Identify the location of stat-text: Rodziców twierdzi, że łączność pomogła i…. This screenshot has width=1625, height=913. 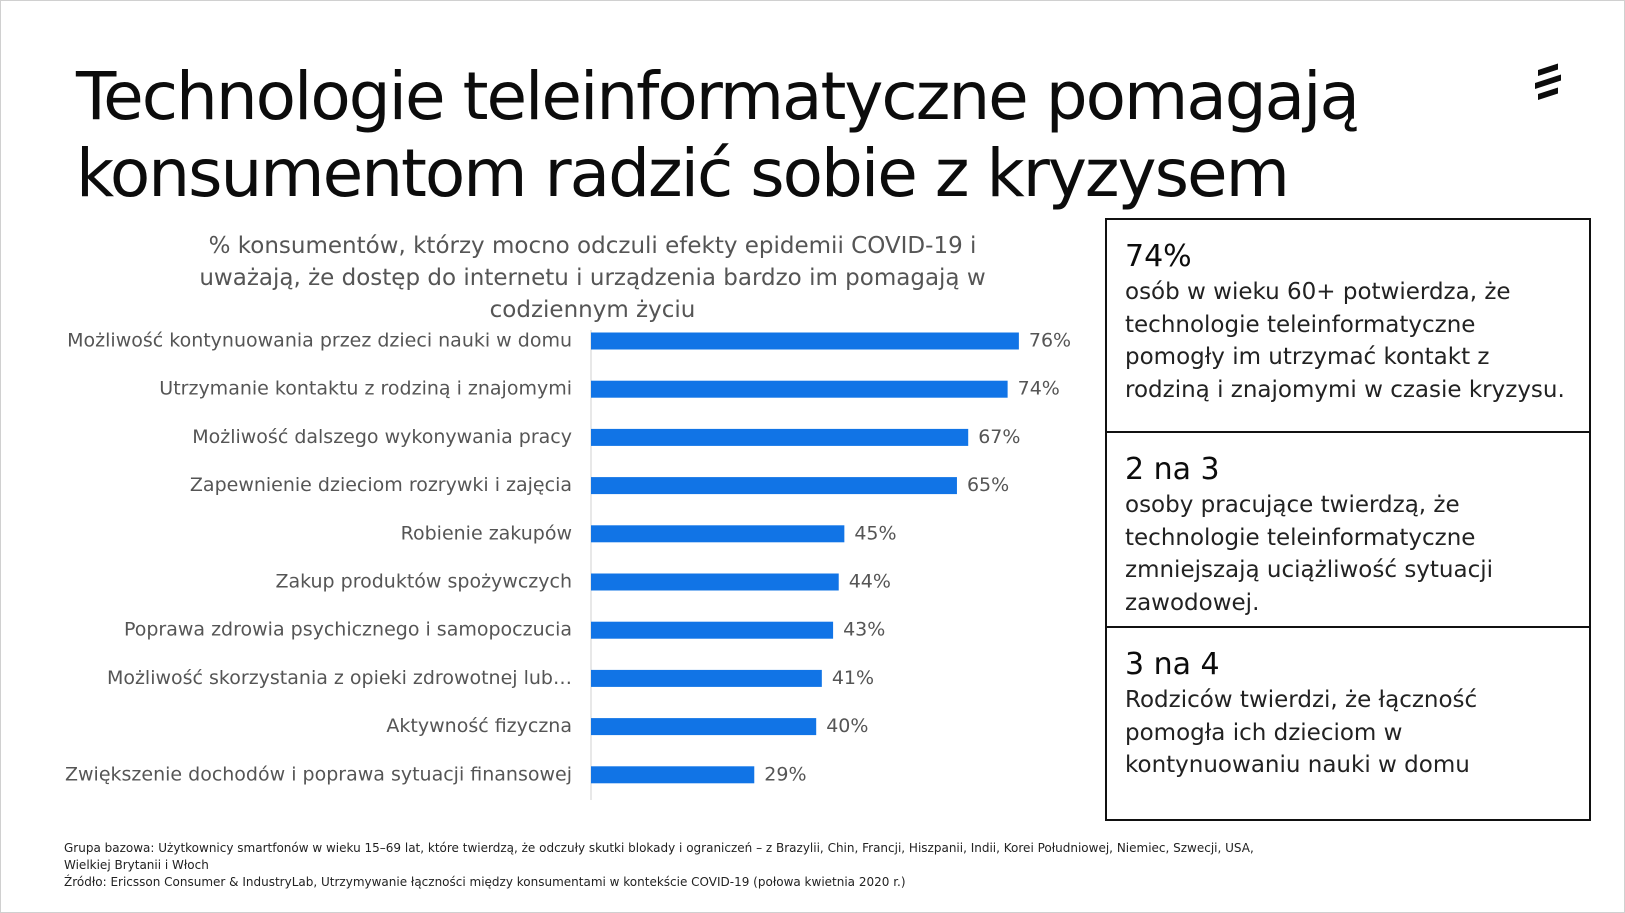
(1301, 732).